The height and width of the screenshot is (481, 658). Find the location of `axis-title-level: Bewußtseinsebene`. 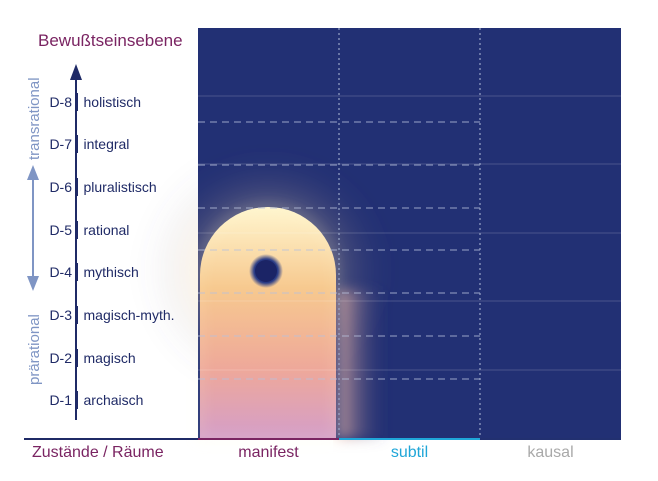

axis-title-level: Bewußtseinsebene is located at coordinates (110, 40).